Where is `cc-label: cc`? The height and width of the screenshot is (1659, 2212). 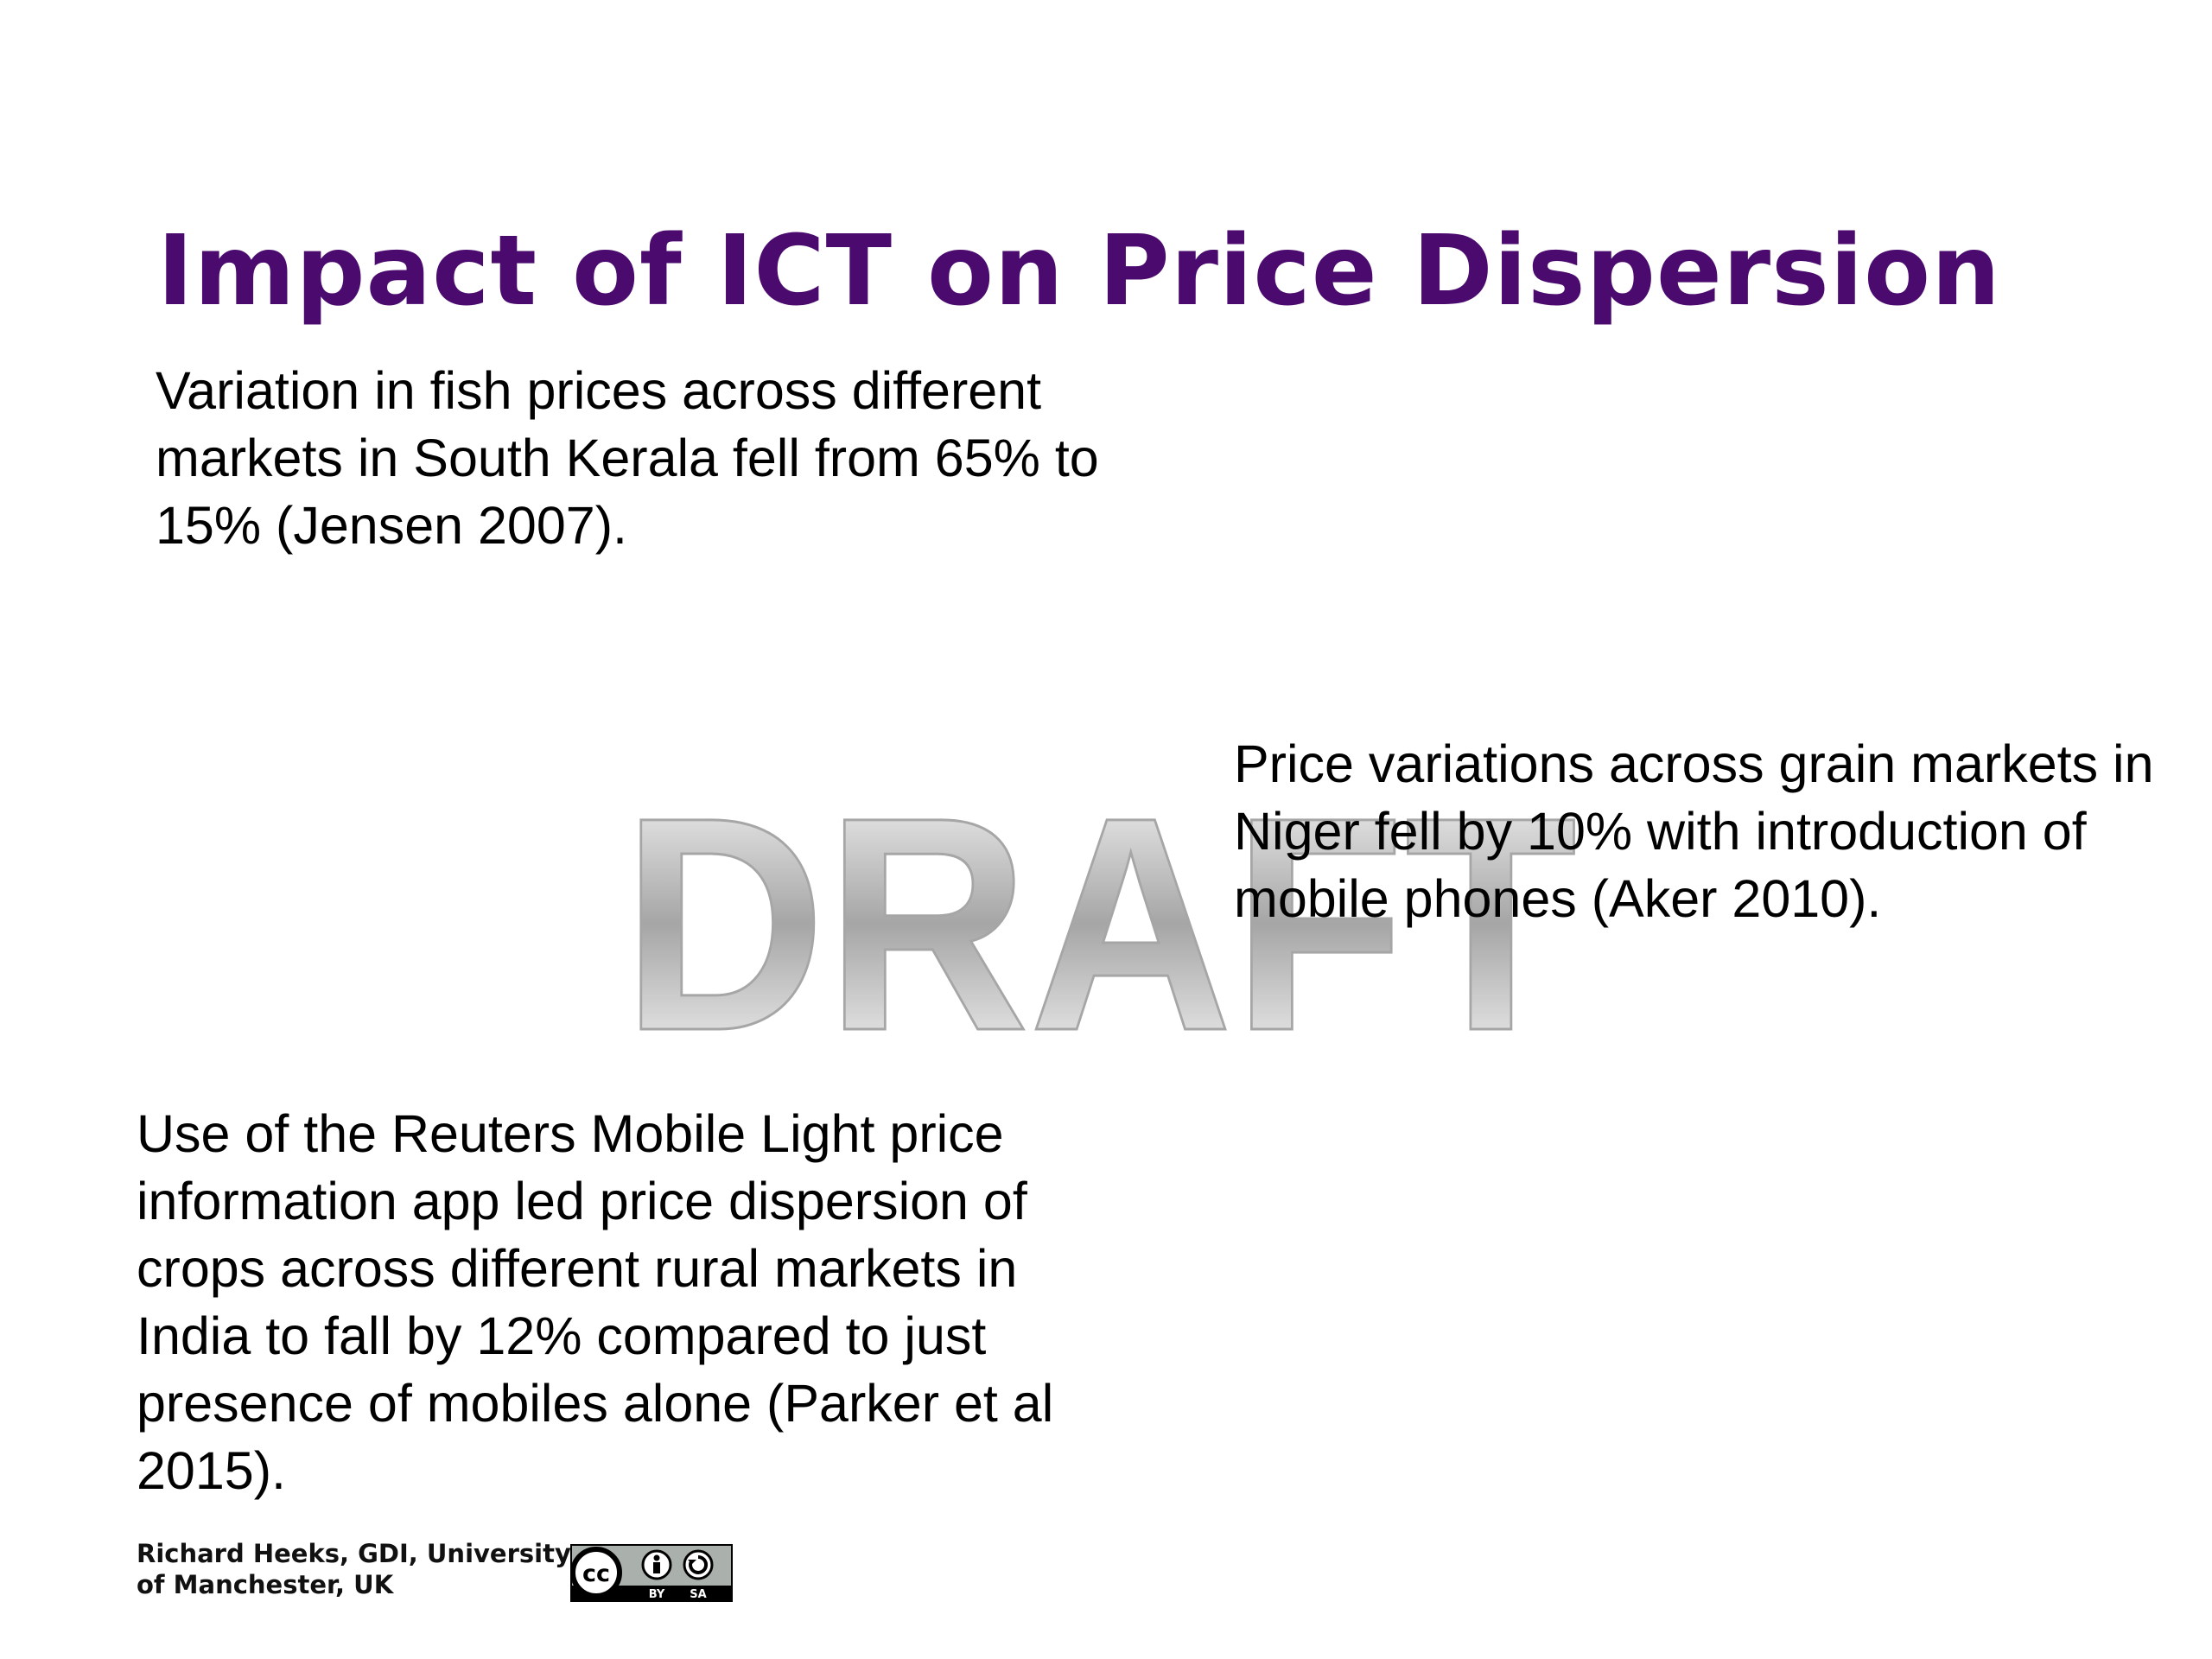
cc-label: cc is located at coordinates (596, 1573).